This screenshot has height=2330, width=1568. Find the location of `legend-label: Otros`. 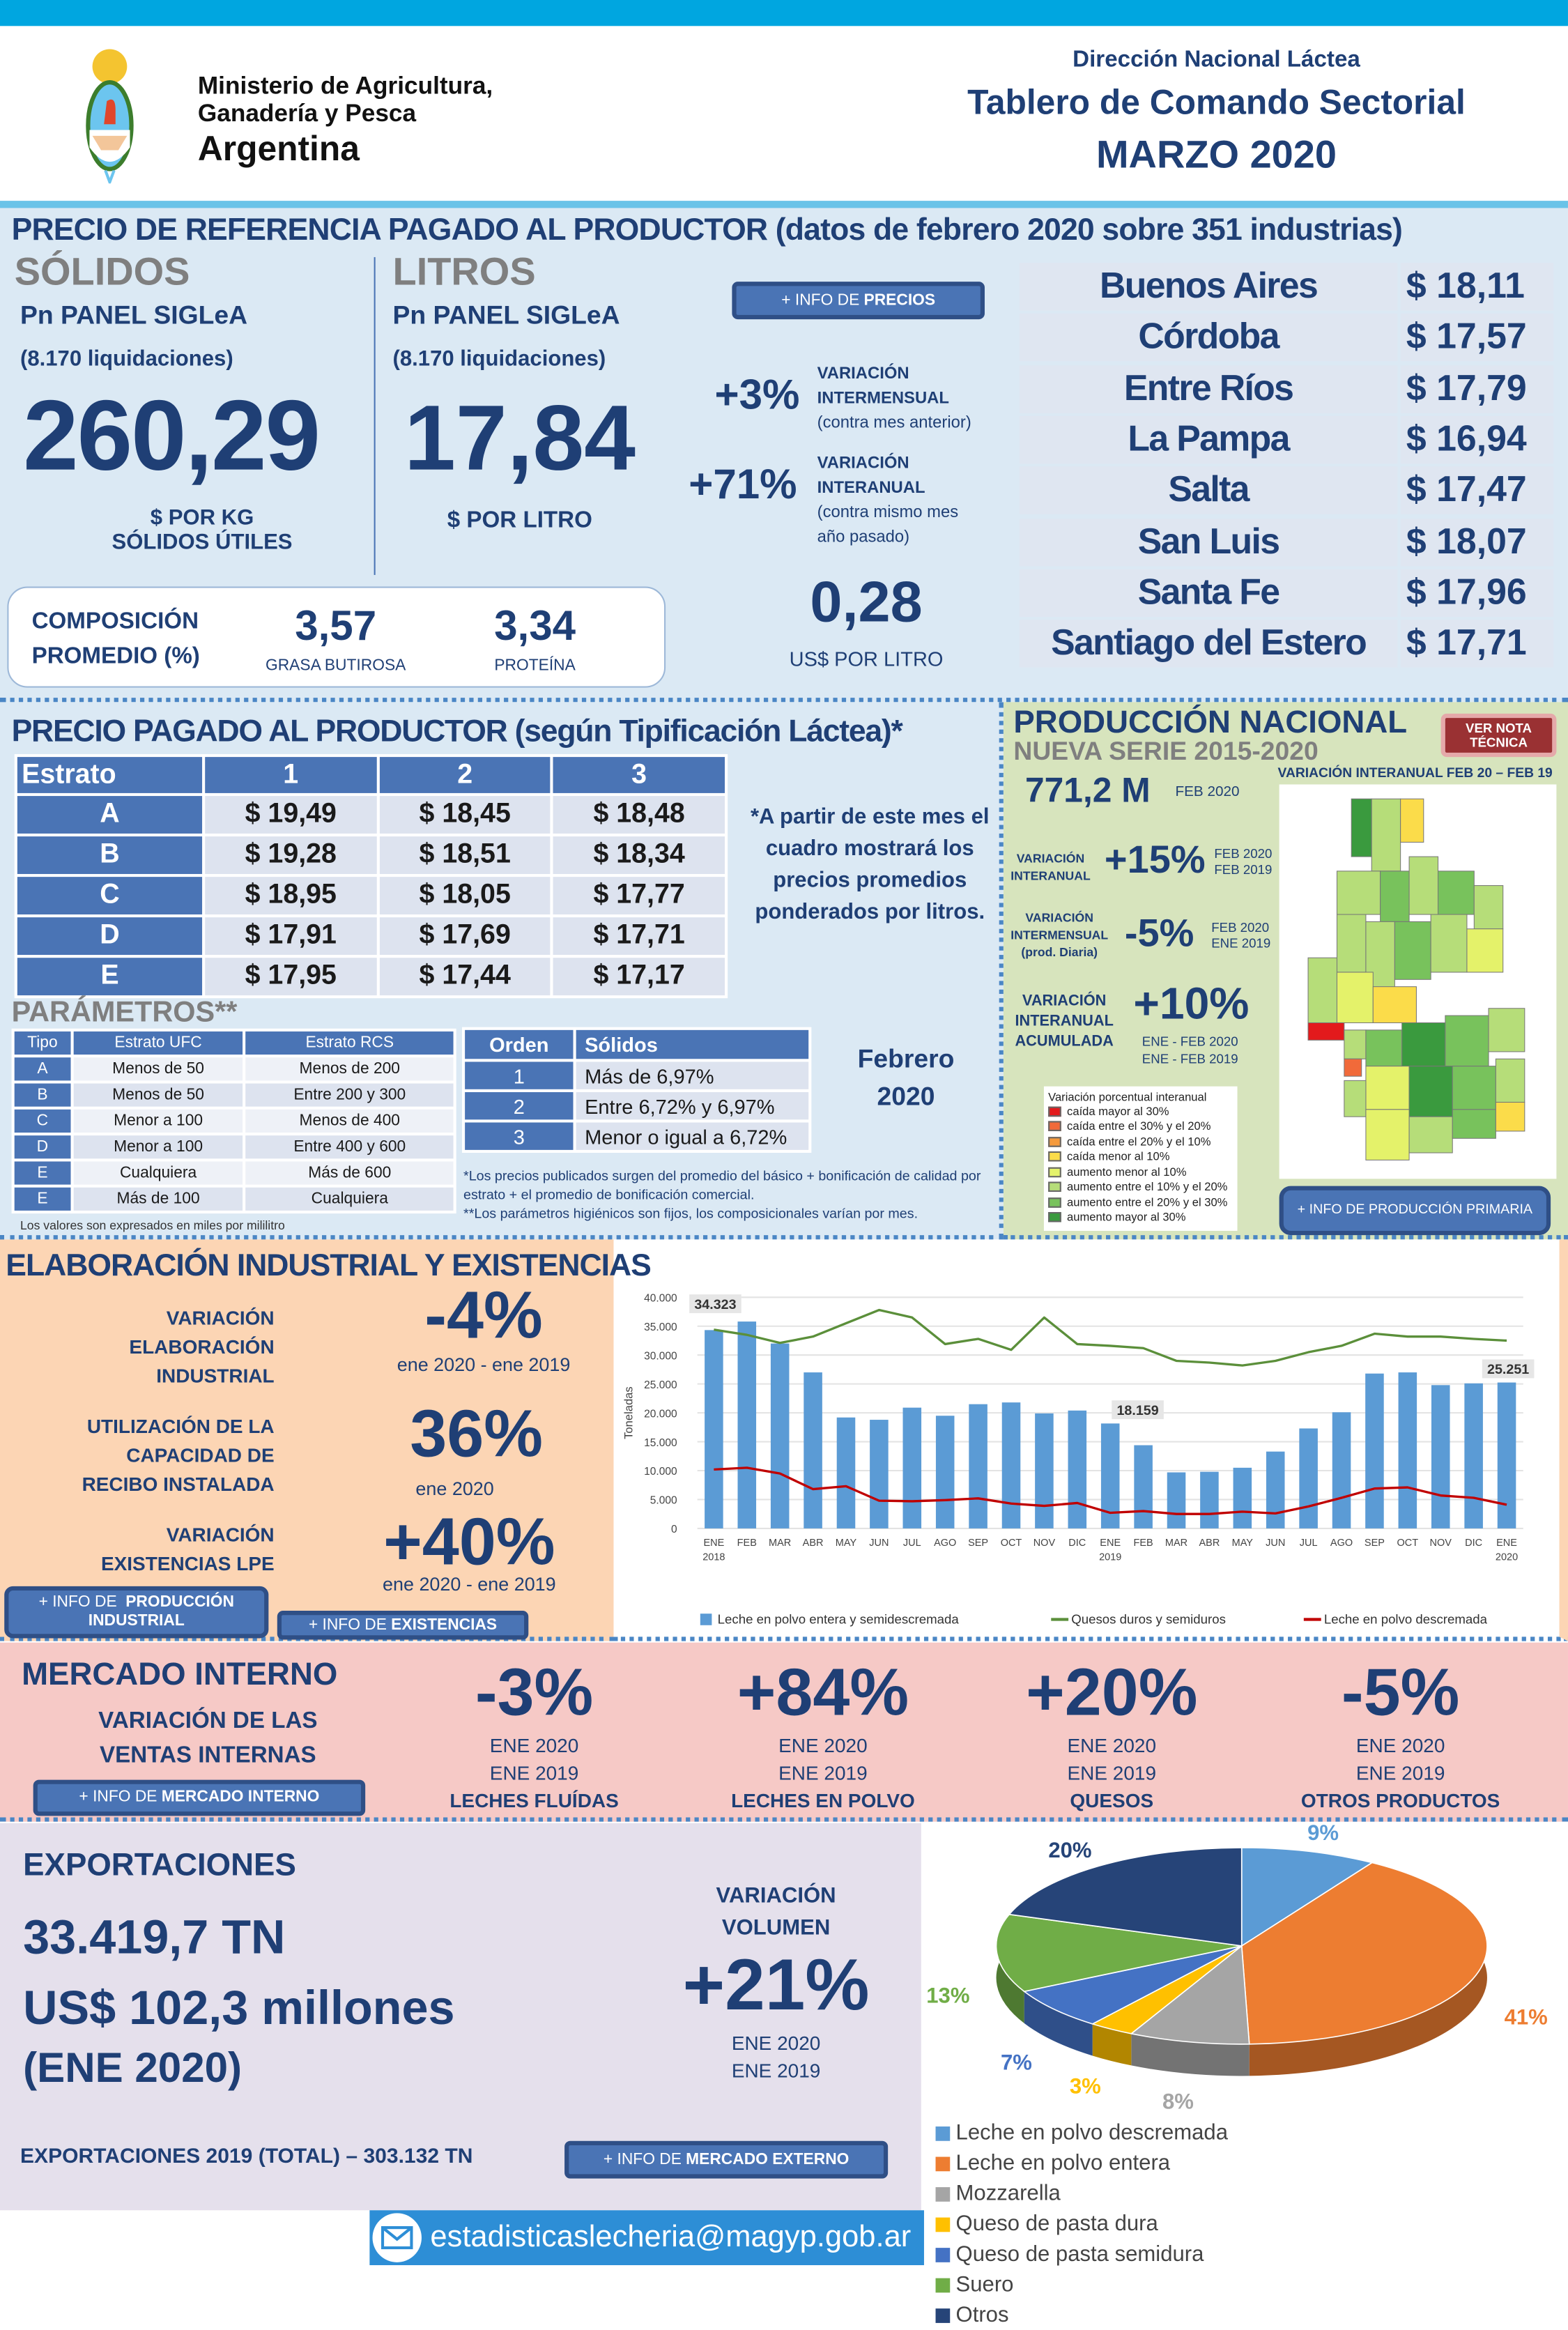

legend-label: Otros is located at coordinates (982, 2315).